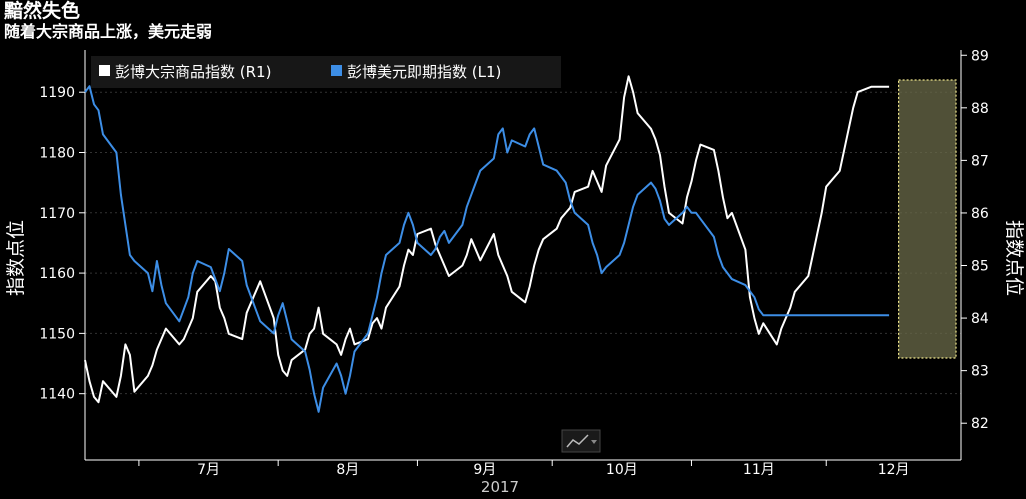  I want to click on y-left-tick-label: 1160, so click(57, 274).